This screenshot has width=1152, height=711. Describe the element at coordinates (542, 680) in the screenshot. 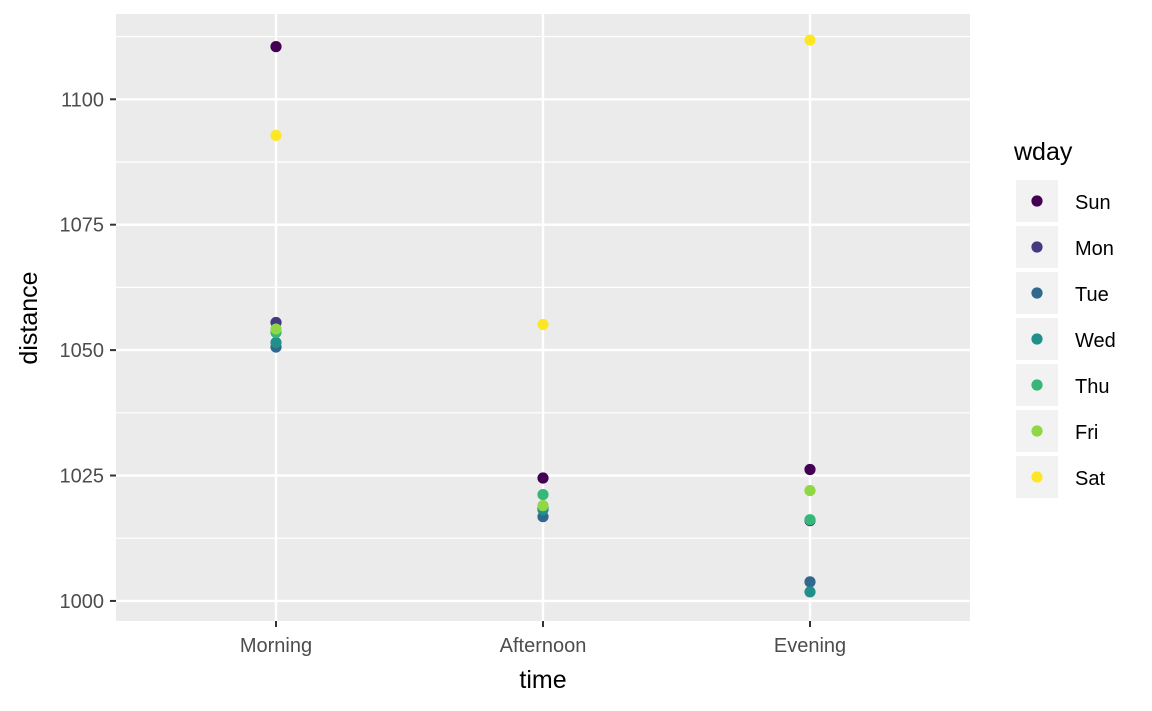

I see `x-axis-title: time` at that location.